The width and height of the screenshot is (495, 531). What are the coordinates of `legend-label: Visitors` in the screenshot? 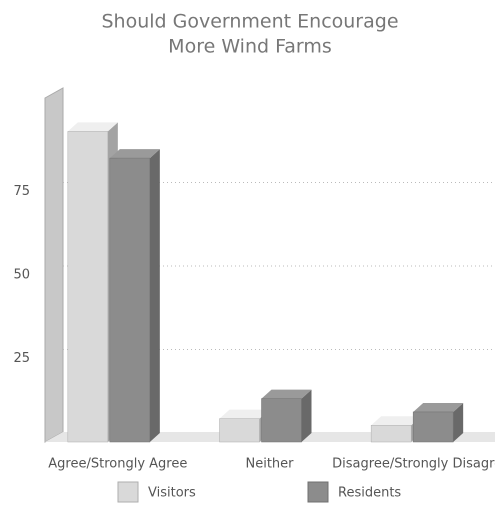 It's located at (172, 493).